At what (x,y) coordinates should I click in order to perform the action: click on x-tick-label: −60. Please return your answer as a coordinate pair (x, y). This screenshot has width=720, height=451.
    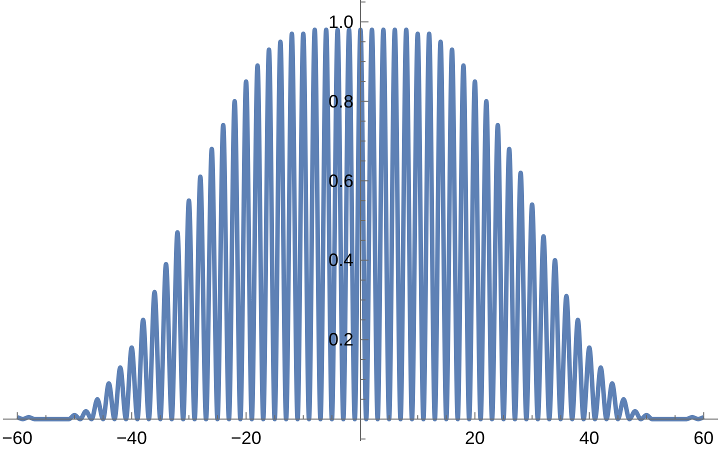
    Looking at the image, I should click on (17, 438).